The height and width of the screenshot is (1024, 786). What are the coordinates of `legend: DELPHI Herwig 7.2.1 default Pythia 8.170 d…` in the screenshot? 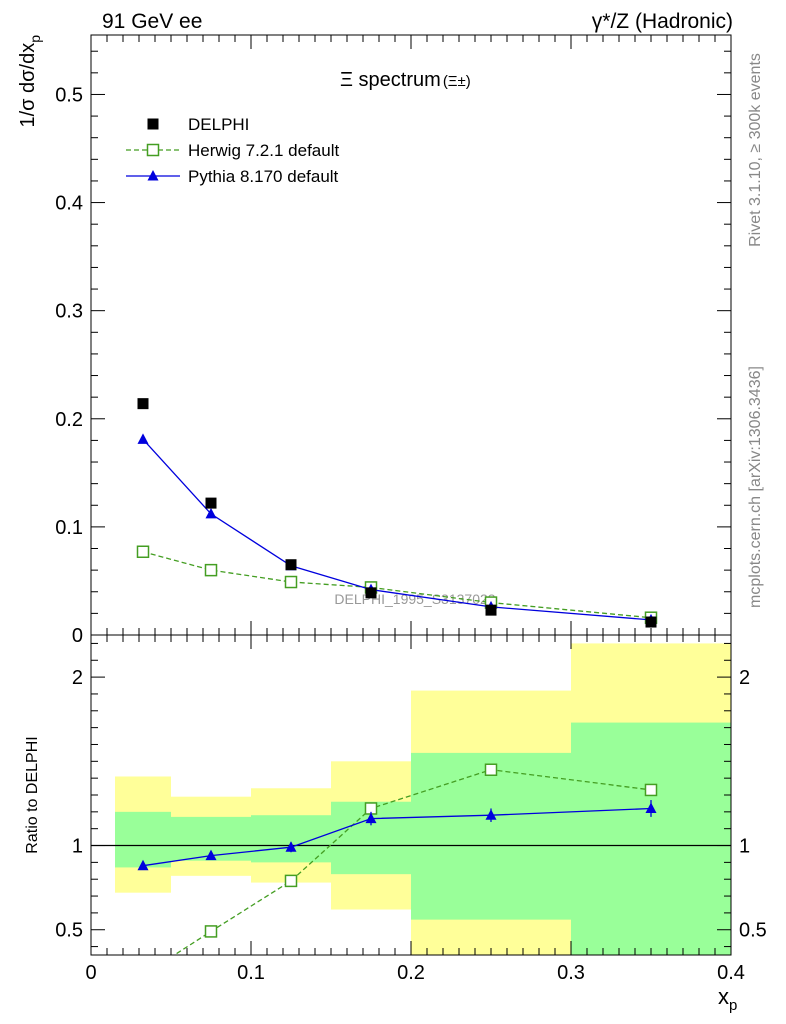 It's located at (232, 150).